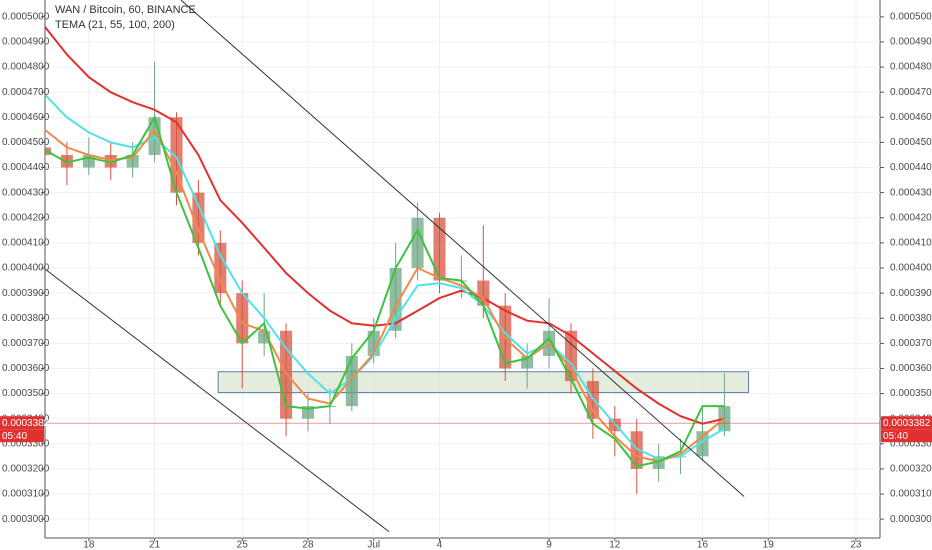  Describe the element at coordinates (155, 545) in the screenshot. I see `x-tick-label: 21` at that location.